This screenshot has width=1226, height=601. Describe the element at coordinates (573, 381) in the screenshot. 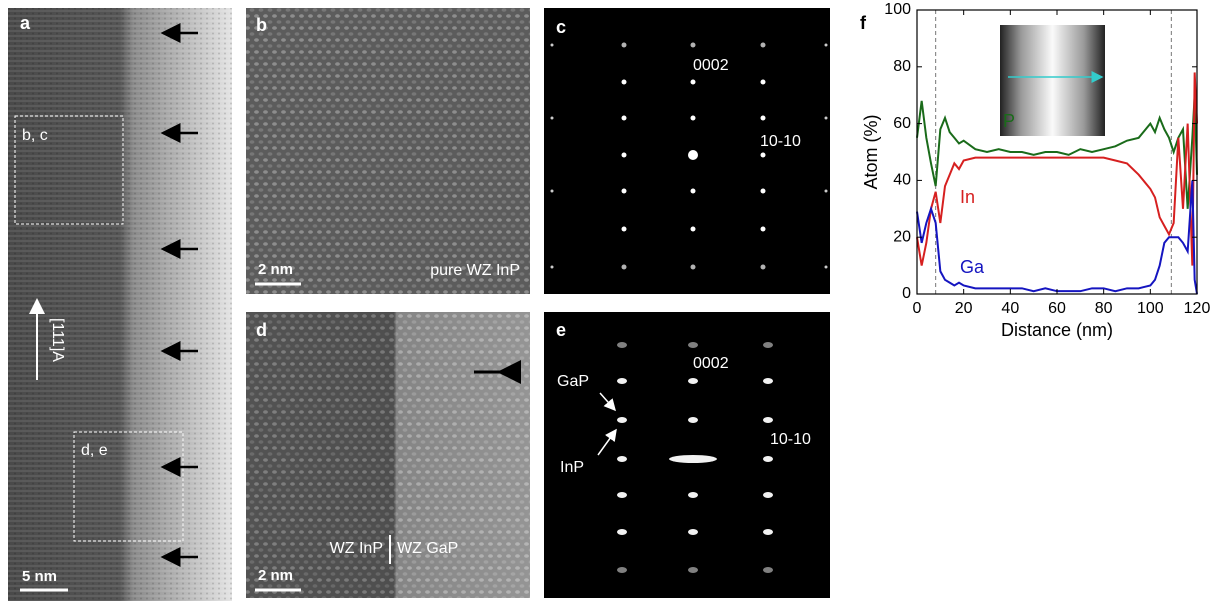

I see `arrow-label: GaP` at that location.